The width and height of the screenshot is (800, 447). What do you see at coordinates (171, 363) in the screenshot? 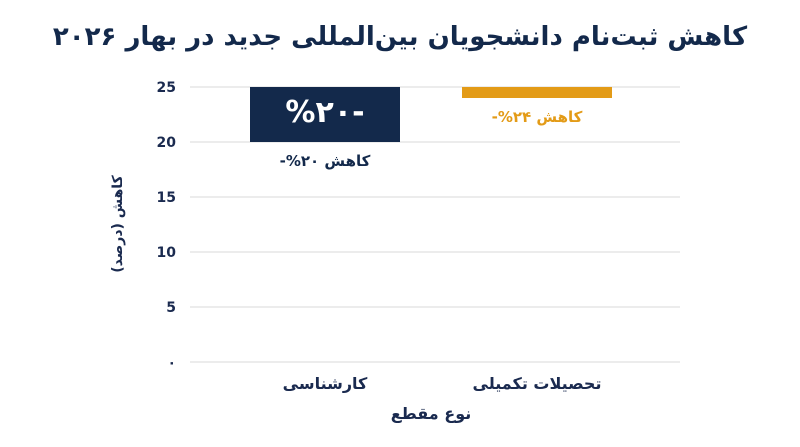
I see `y-tick-label: ۰` at bounding box center [171, 363].